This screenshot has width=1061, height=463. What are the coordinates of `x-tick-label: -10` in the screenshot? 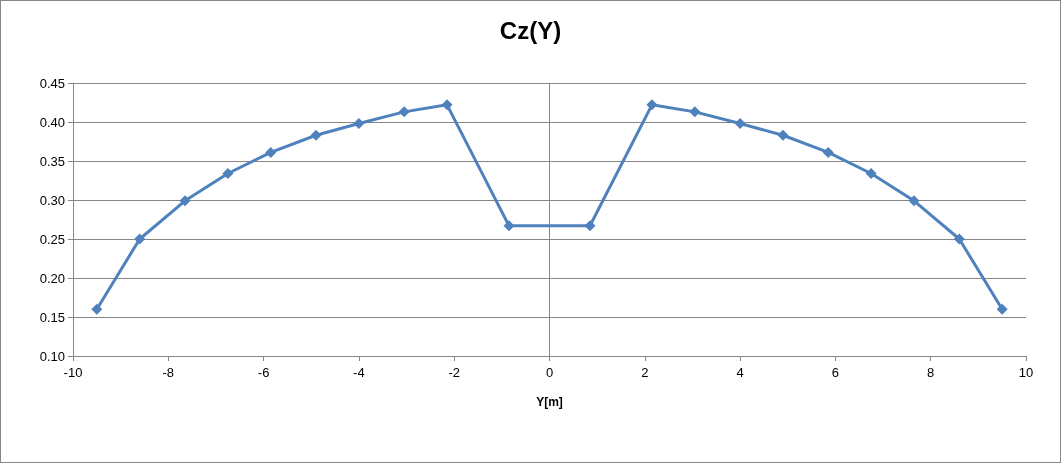 It's located at (73, 372).